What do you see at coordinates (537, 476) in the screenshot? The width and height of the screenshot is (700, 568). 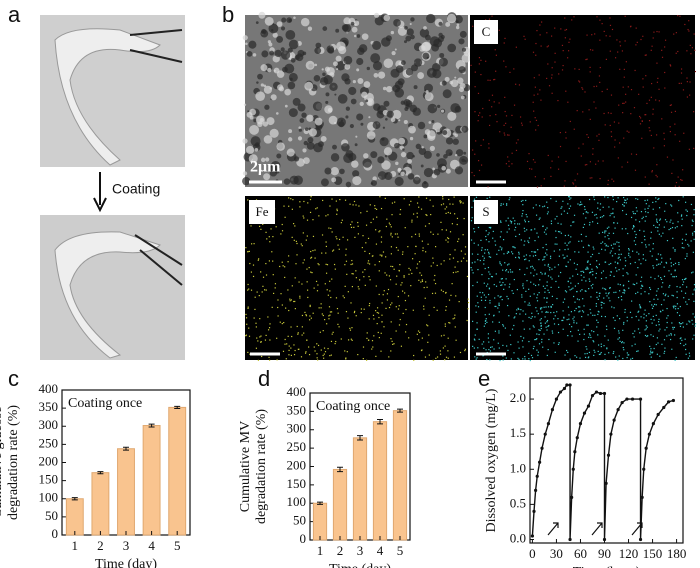 I see `data-point` at bounding box center [537, 476].